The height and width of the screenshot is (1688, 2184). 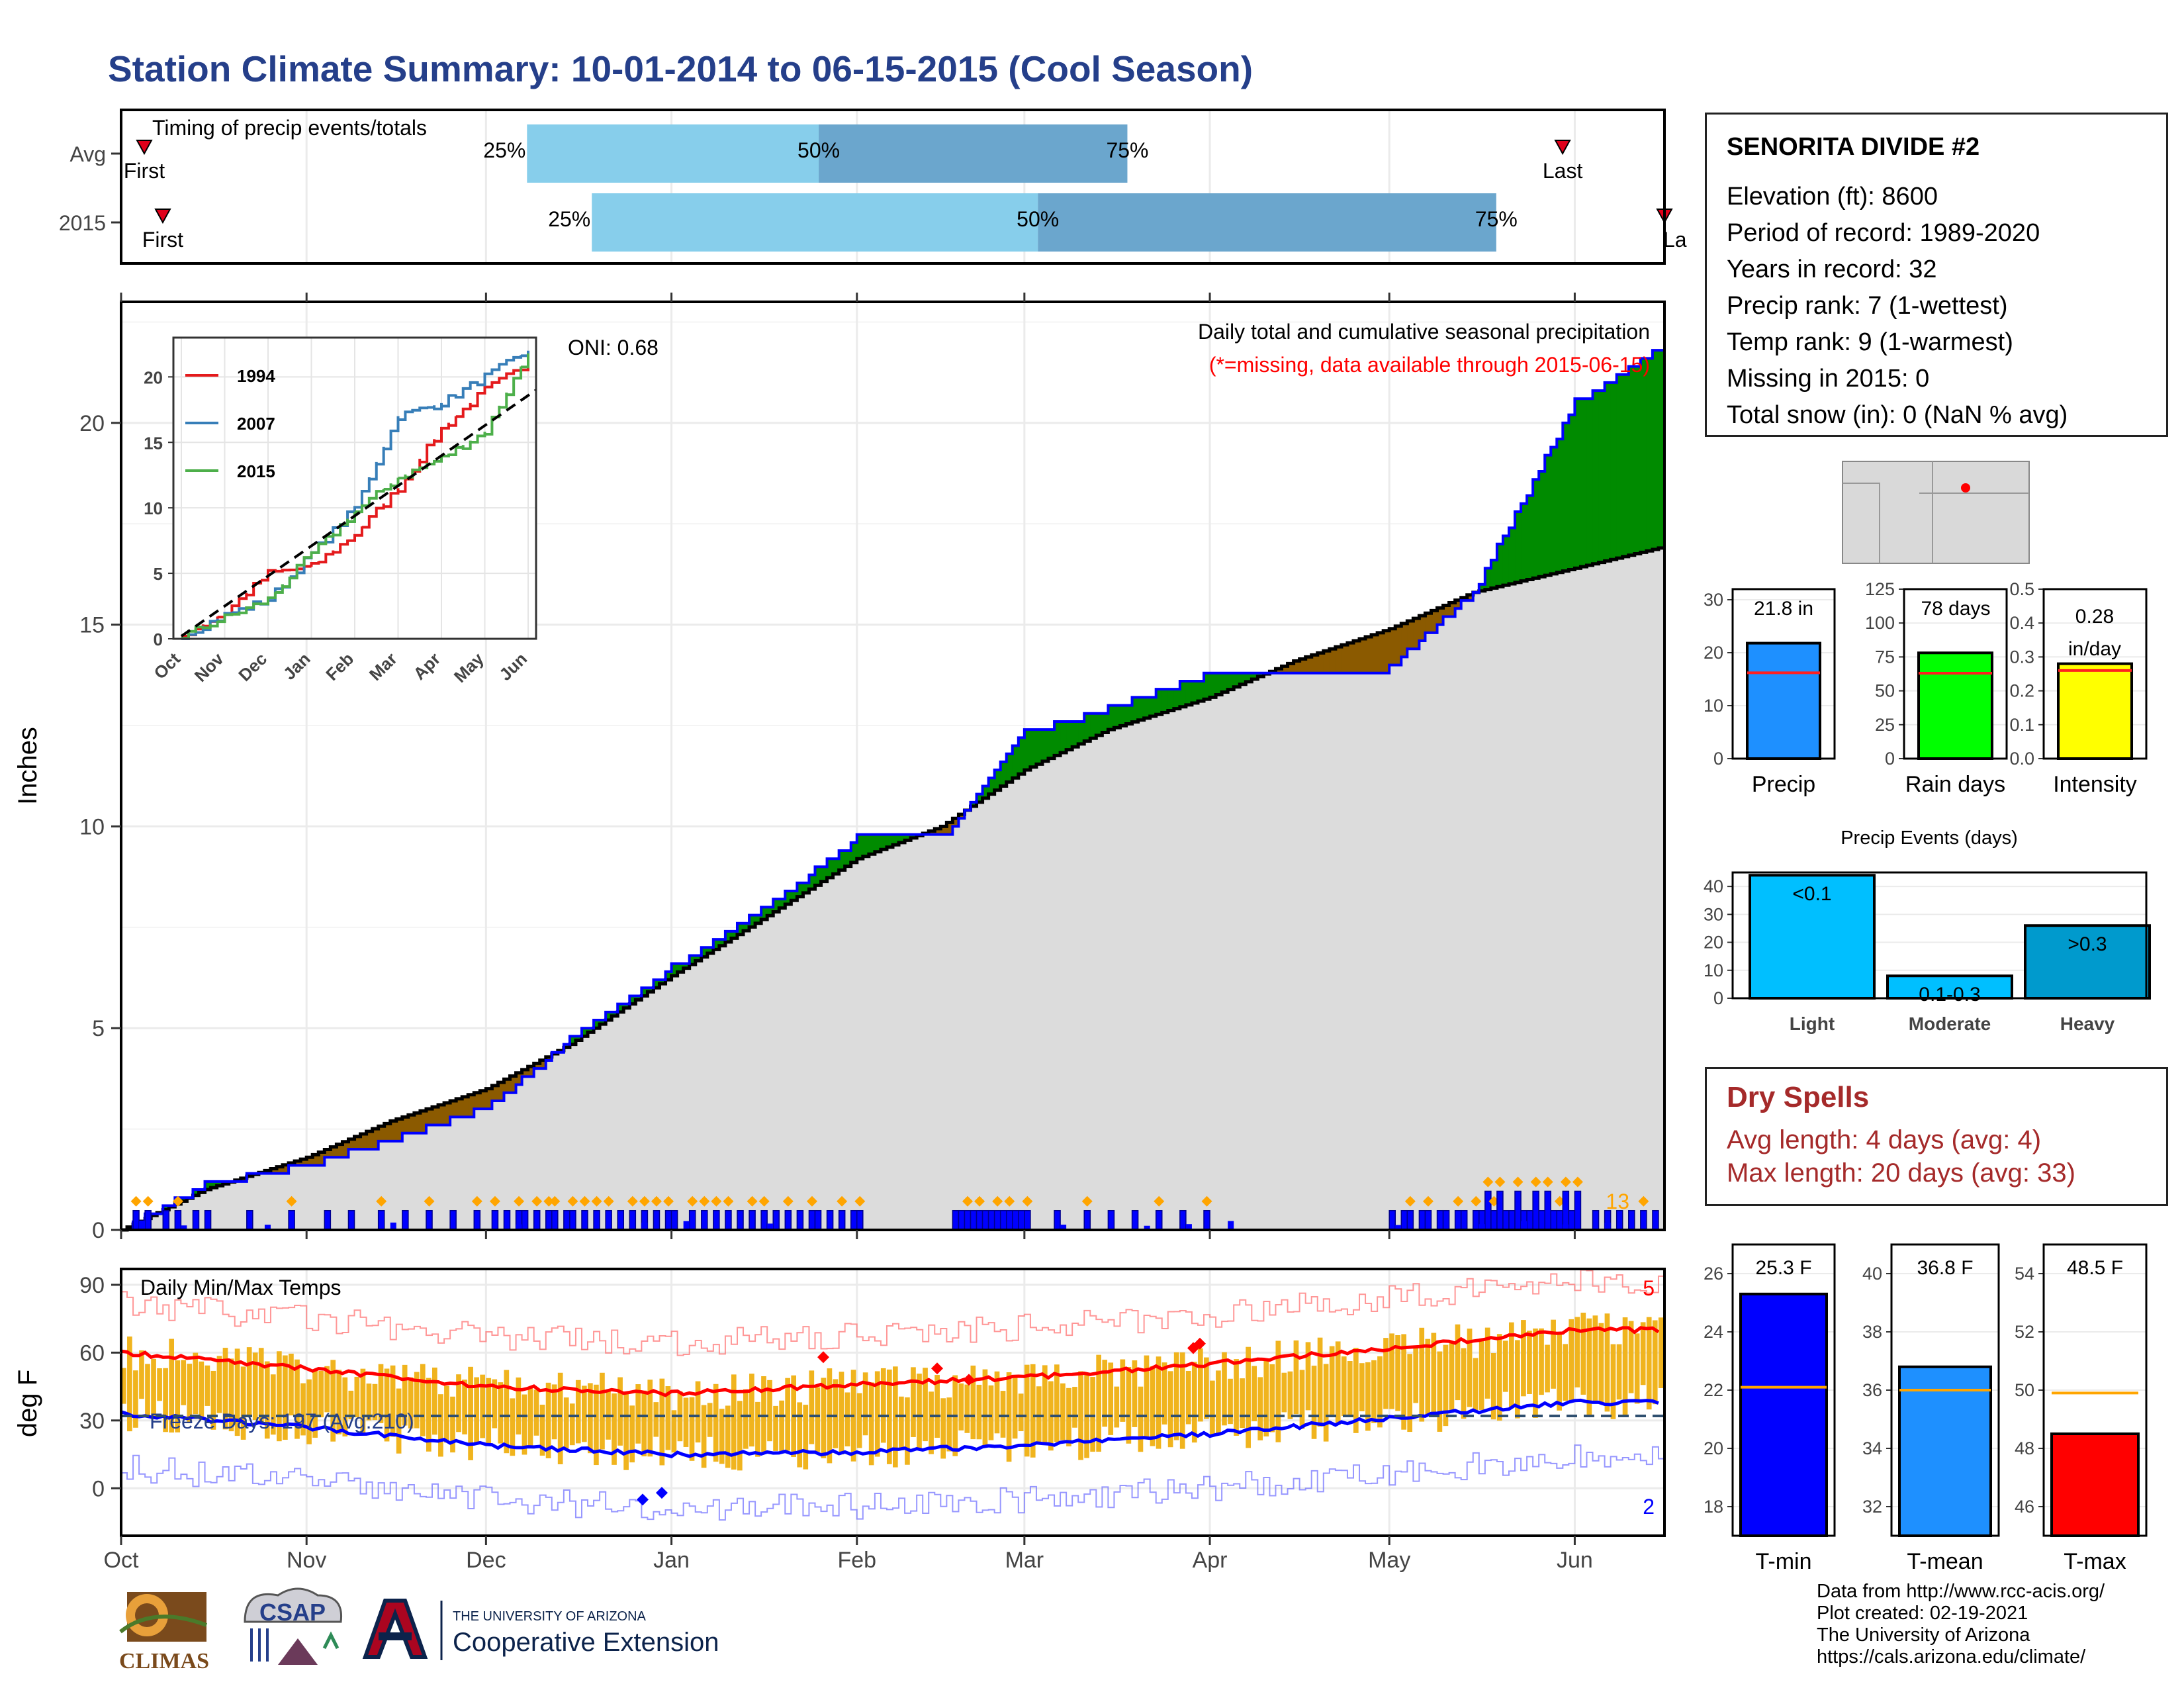 What do you see at coordinates (2022, 691) in the screenshot?
I see `mini-y-label: 0.2` at bounding box center [2022, 691].